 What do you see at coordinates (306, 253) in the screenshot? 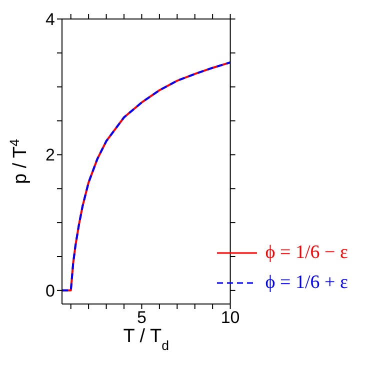
I see `legend-label: ϕ = 1/6 − ε` at bounding box center [306, 253].